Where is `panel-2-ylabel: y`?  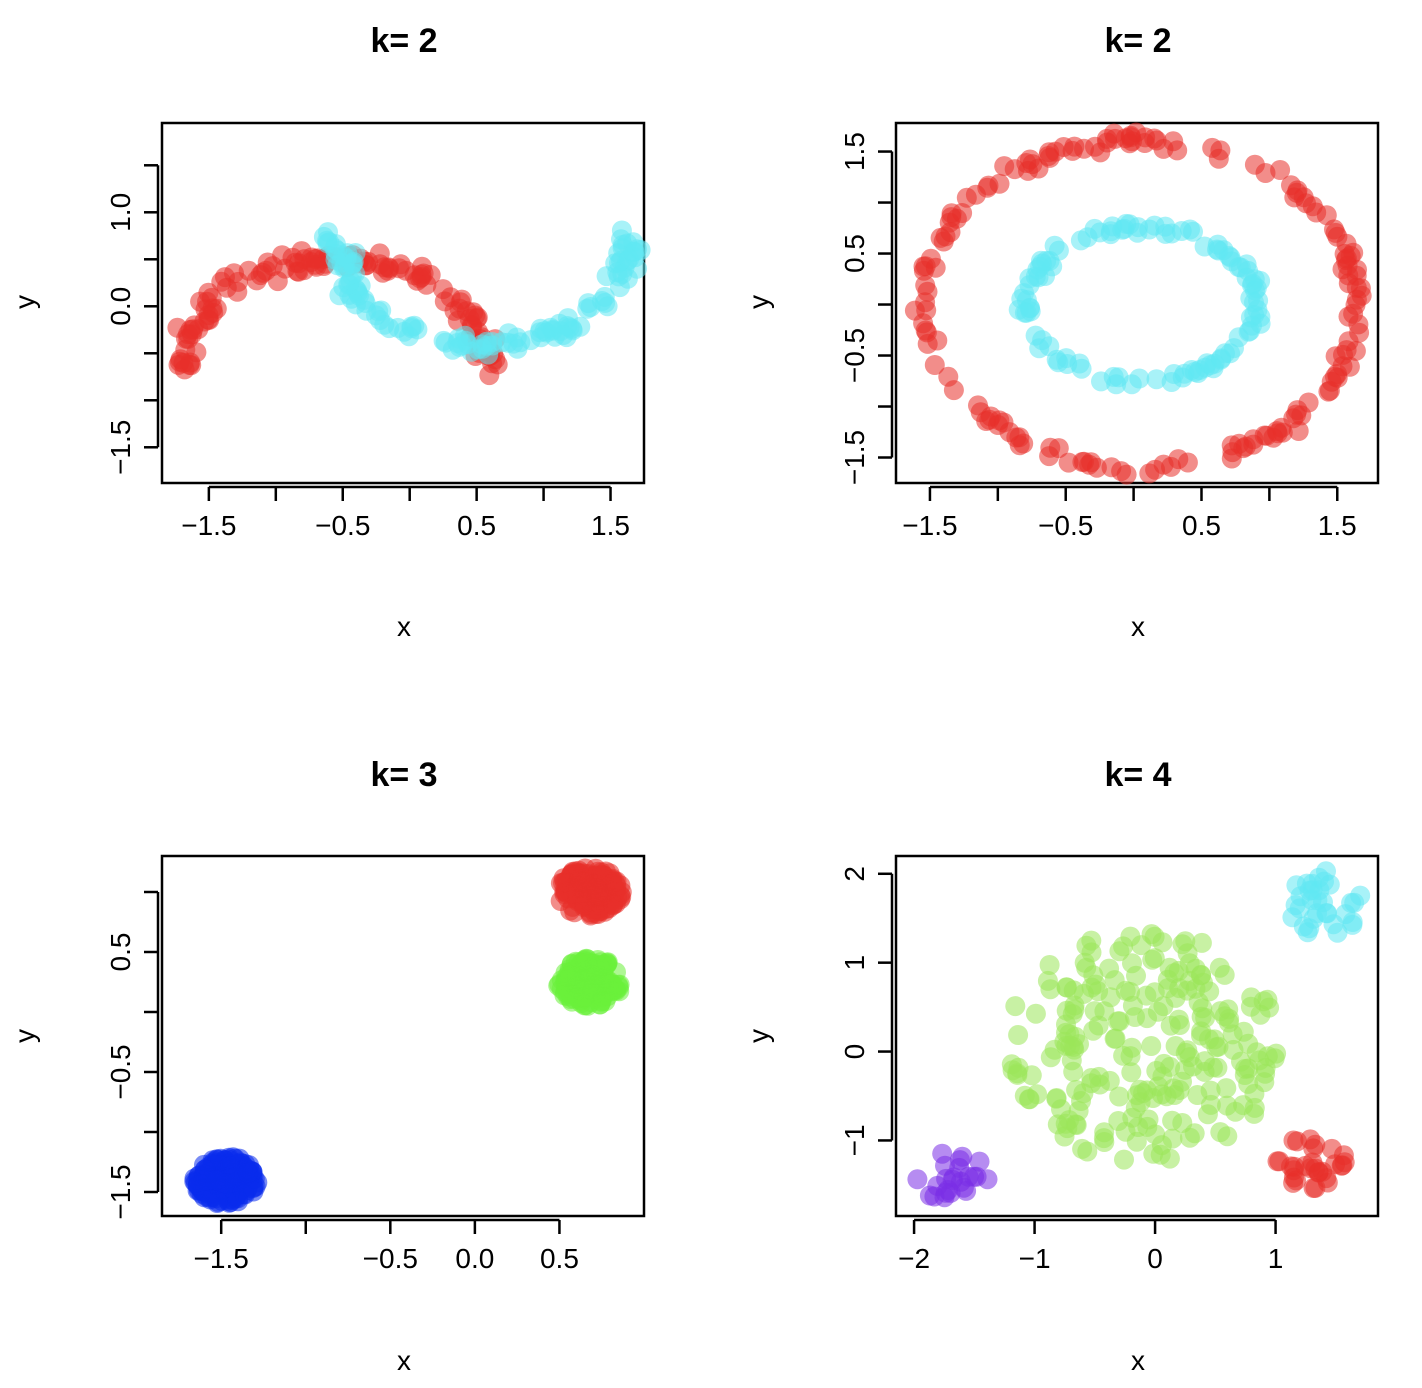
panel-2-ylabel: y is located at coordinates (758, 302).